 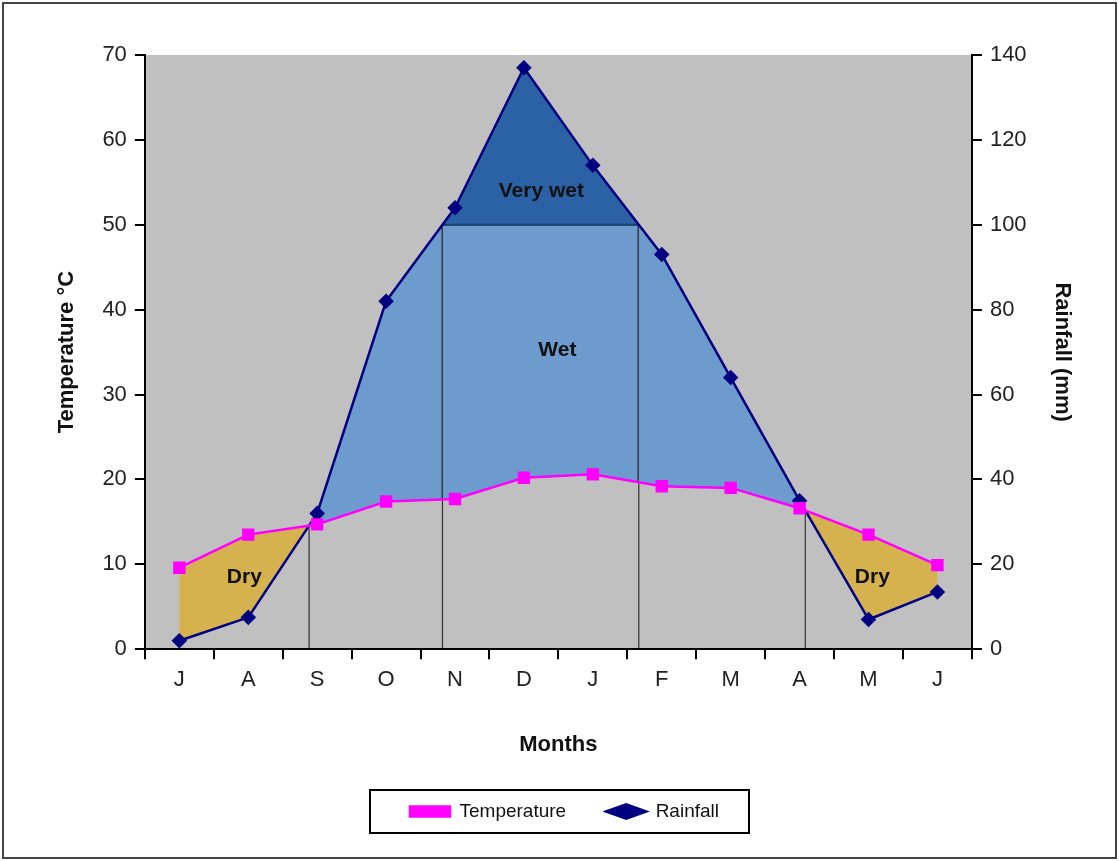 What do you see at coordinates (687, 810) in the screenshot?
I see `legend-label: Rainfall` at bounding box center [687, 810].